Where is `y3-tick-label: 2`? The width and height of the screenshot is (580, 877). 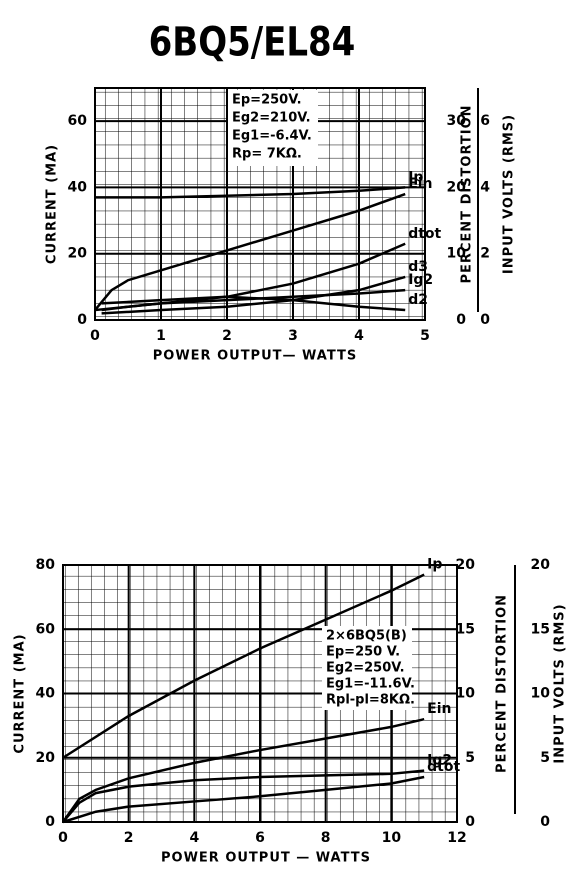 y3-tick-label: 2 is located at coordinates (485, 254).